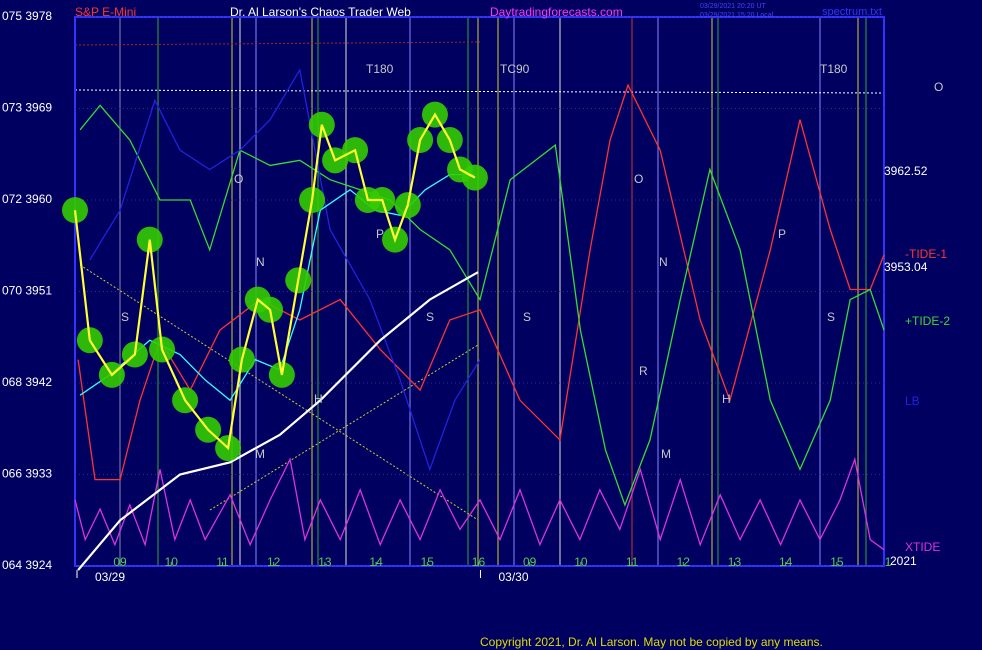 The width and height of the screenshot is (982, 650). Describe the element at coordinates (852, 12) in the screenshot. I see `file-name: spectrum.txt` at that location.